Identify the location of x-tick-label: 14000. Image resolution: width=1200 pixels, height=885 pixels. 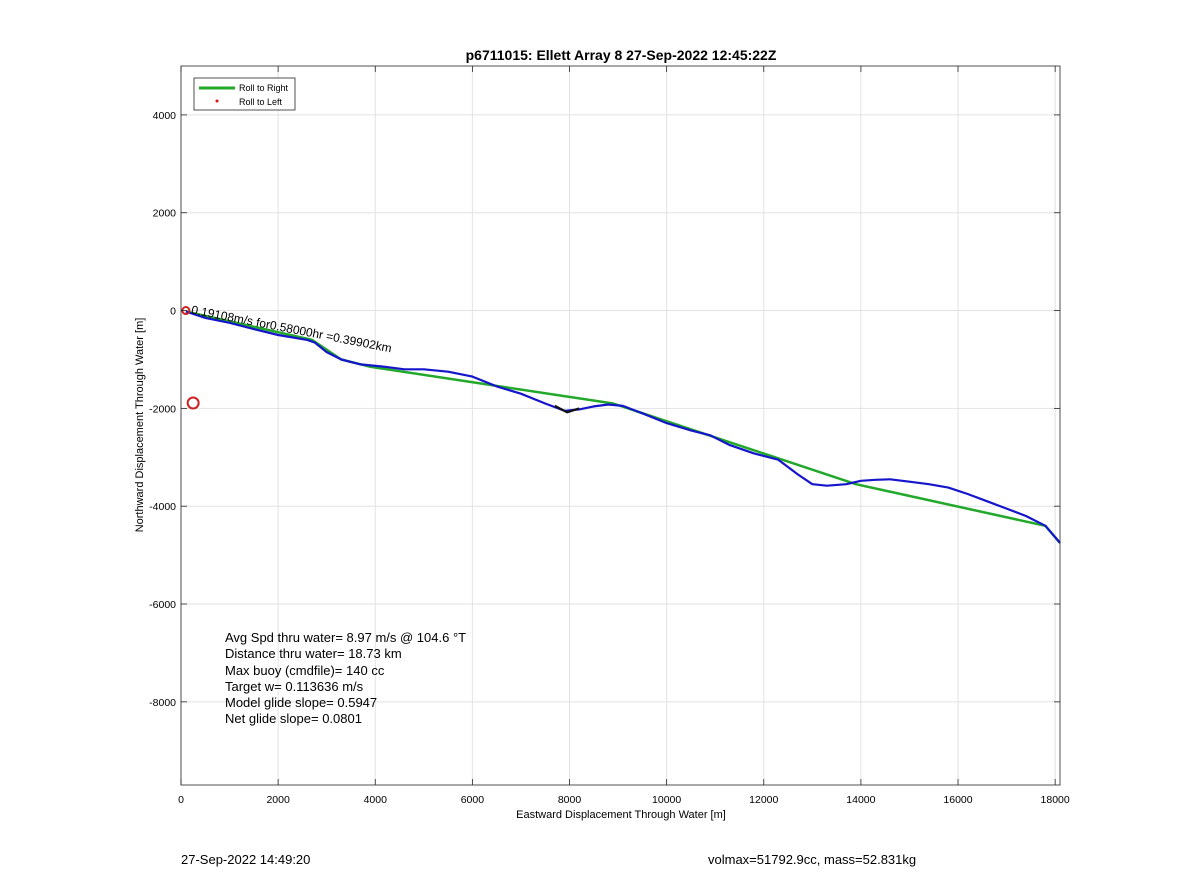
(860, 800).